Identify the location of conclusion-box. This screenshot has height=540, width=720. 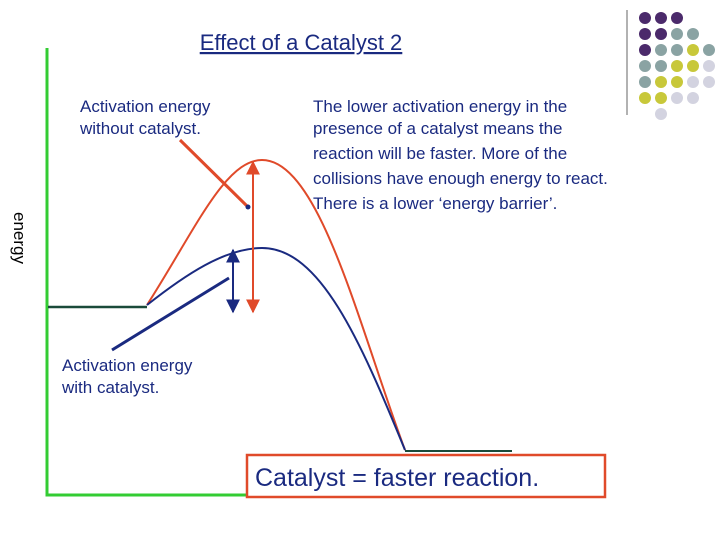
(426, 476).